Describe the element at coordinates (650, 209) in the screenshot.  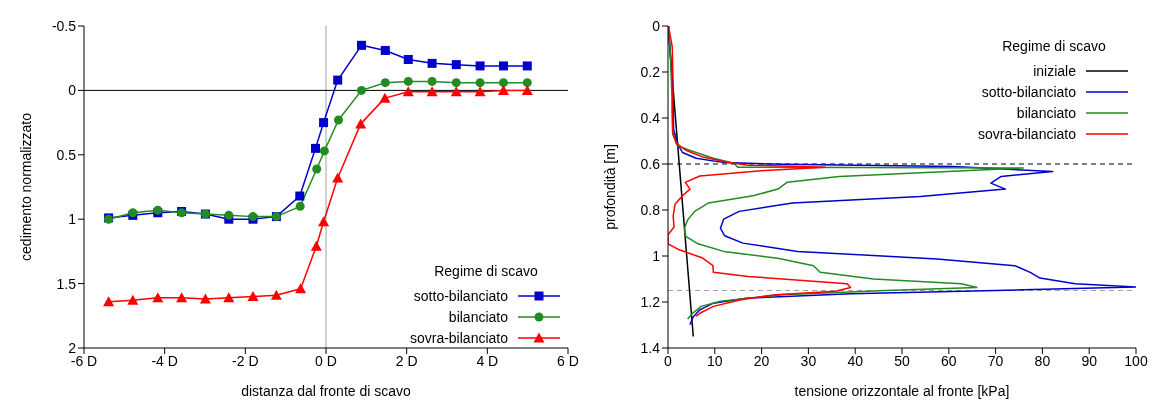
I see `y-tick-label: 0.8` at that location.